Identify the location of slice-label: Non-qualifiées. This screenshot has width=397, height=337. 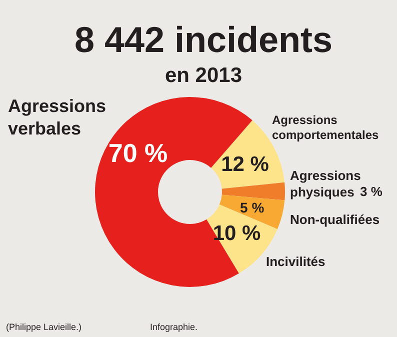
(335, 219).